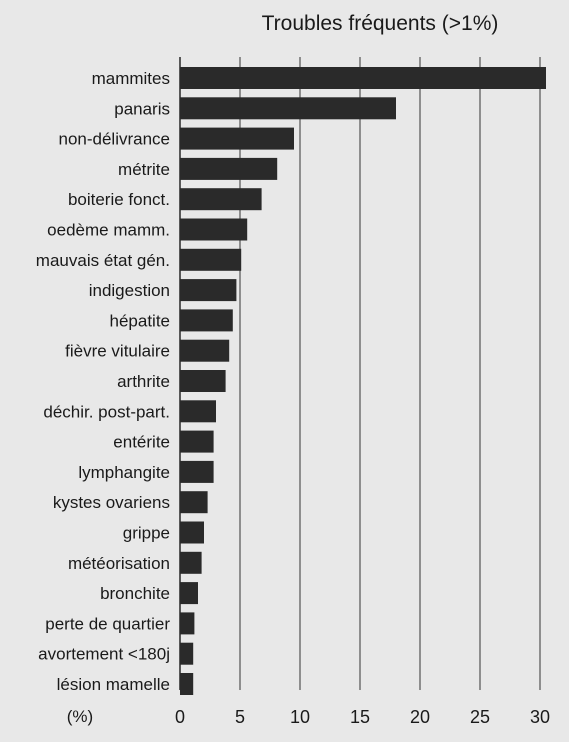 Image resolution: width=569 pixels, height=742 pixels. I want to click on category-label: indigestion, so click(129, 290).